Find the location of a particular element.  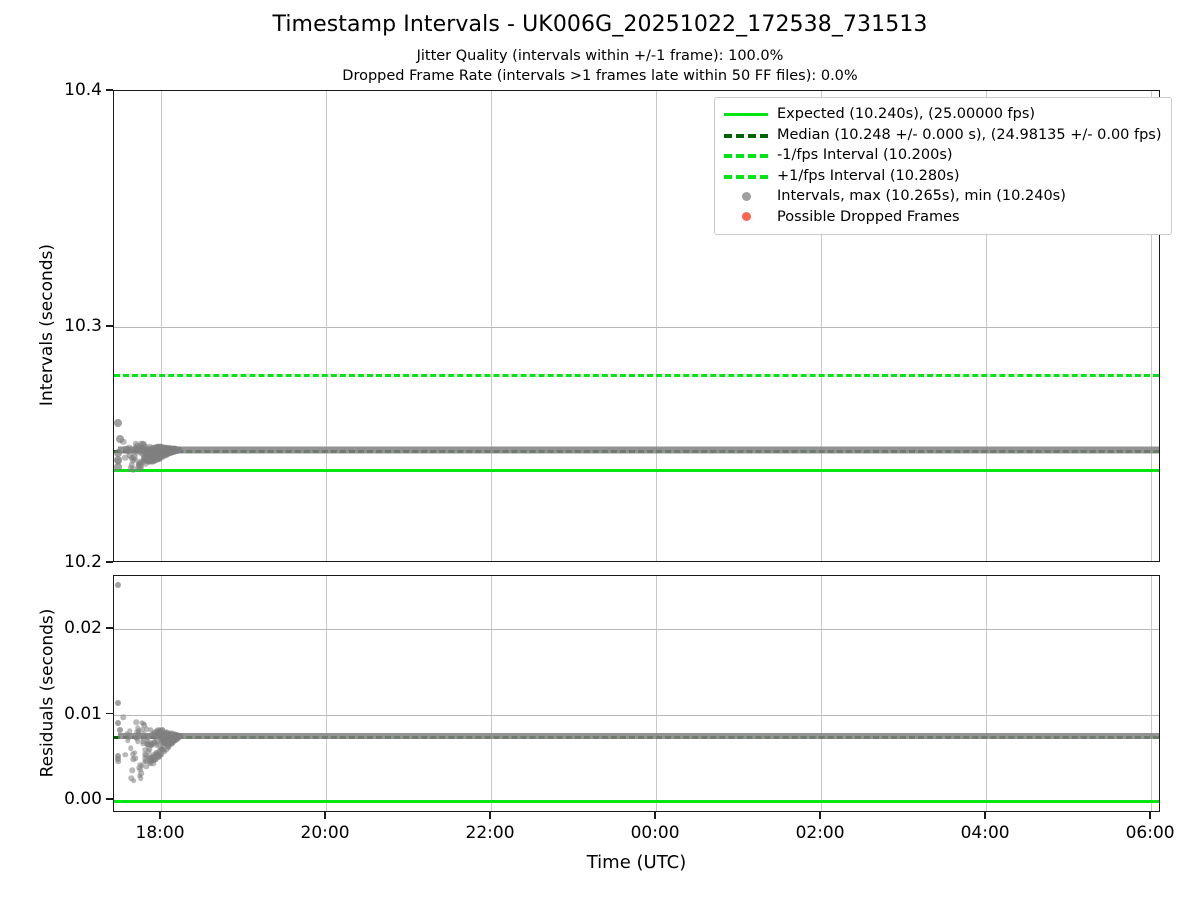

legend-swatch-line-solid-green-icon is located at coordinates (746, 114).